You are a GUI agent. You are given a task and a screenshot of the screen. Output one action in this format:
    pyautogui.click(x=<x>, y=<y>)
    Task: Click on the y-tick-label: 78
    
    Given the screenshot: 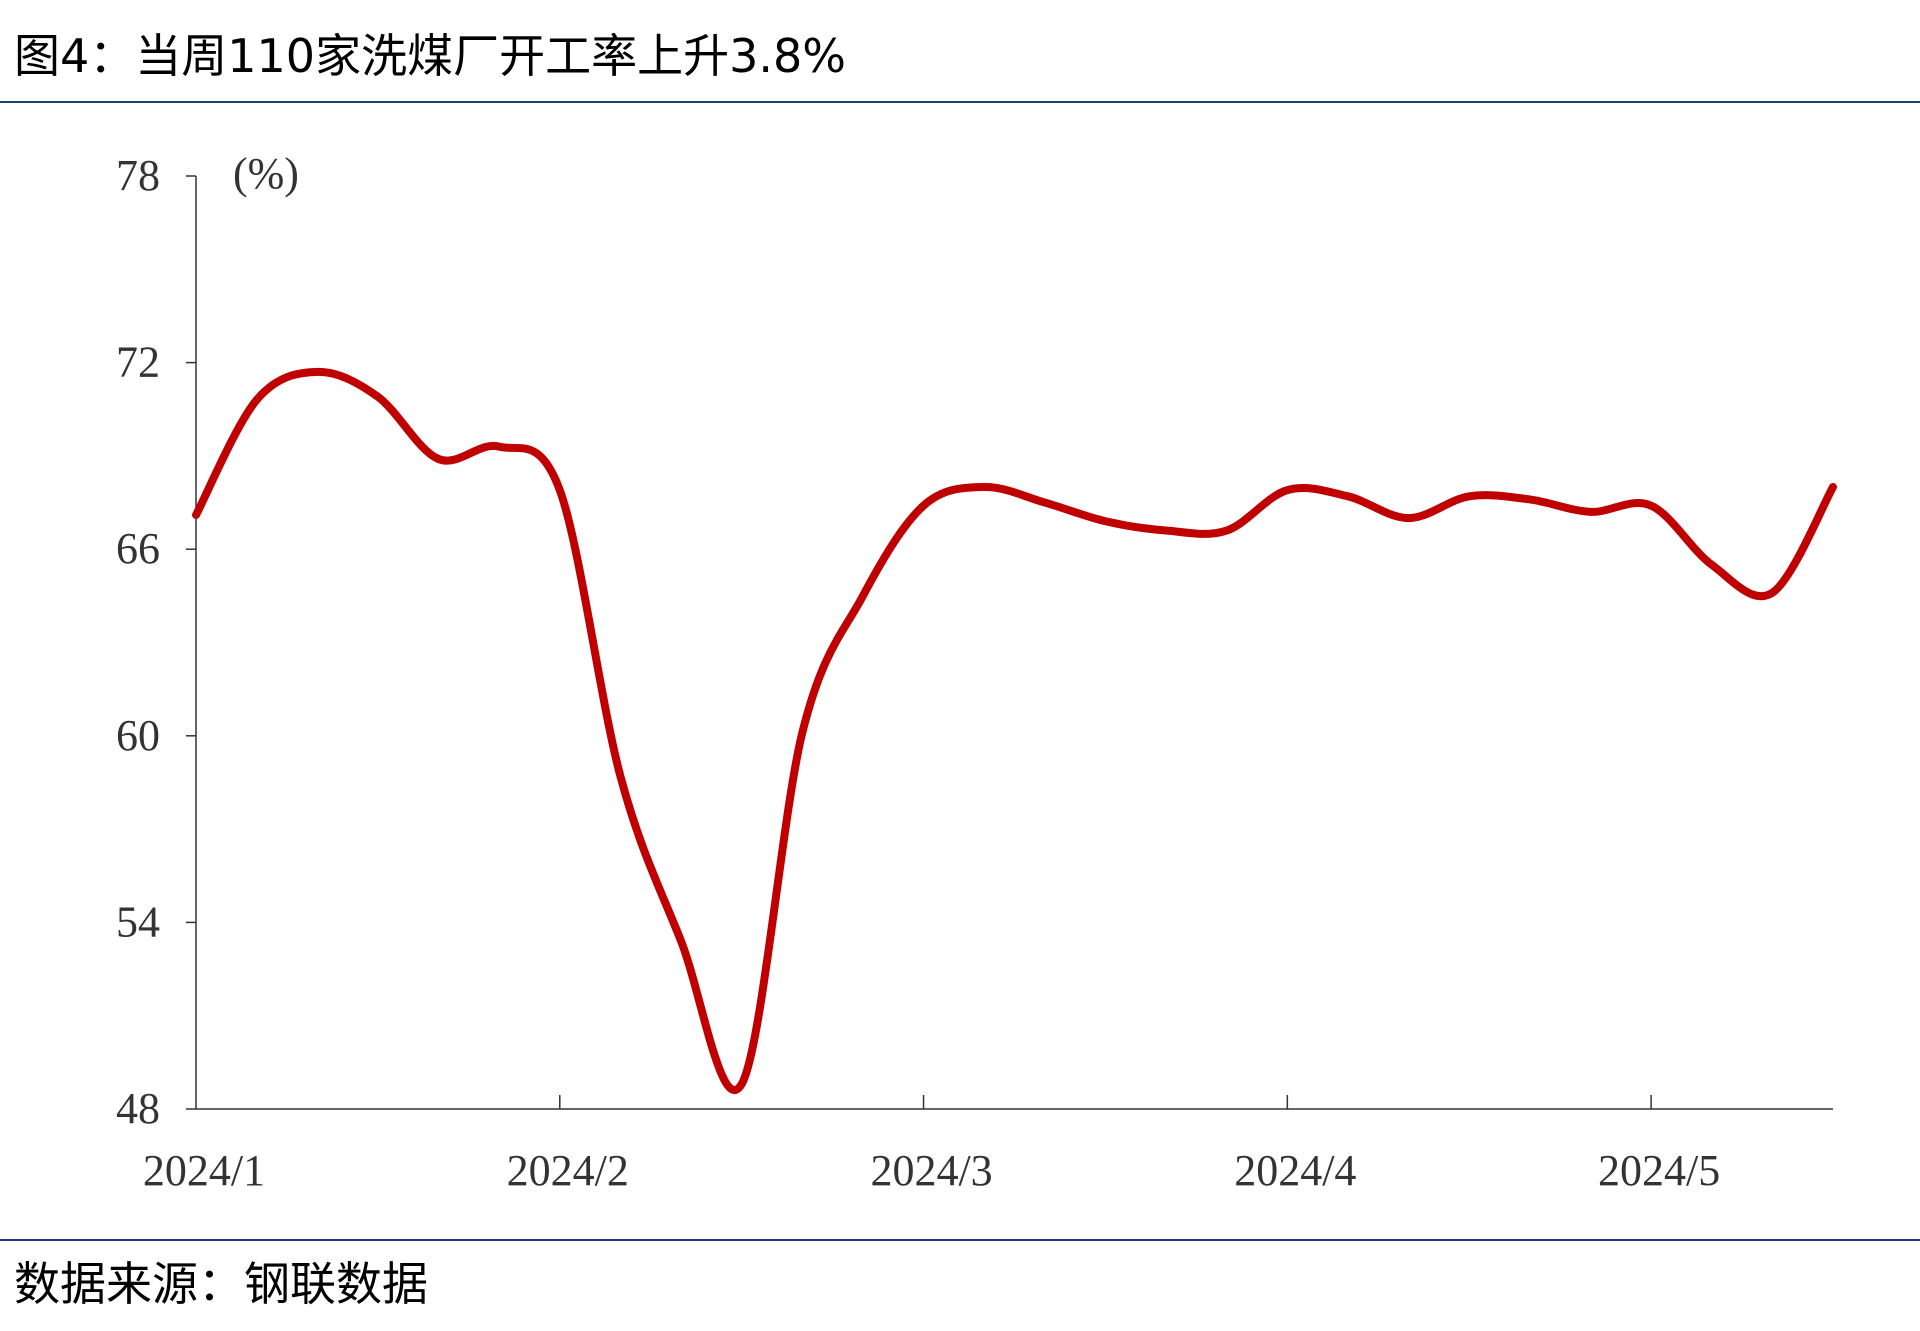 What is the action you would take?
    pyautogui.click(x=138, y=175)
    